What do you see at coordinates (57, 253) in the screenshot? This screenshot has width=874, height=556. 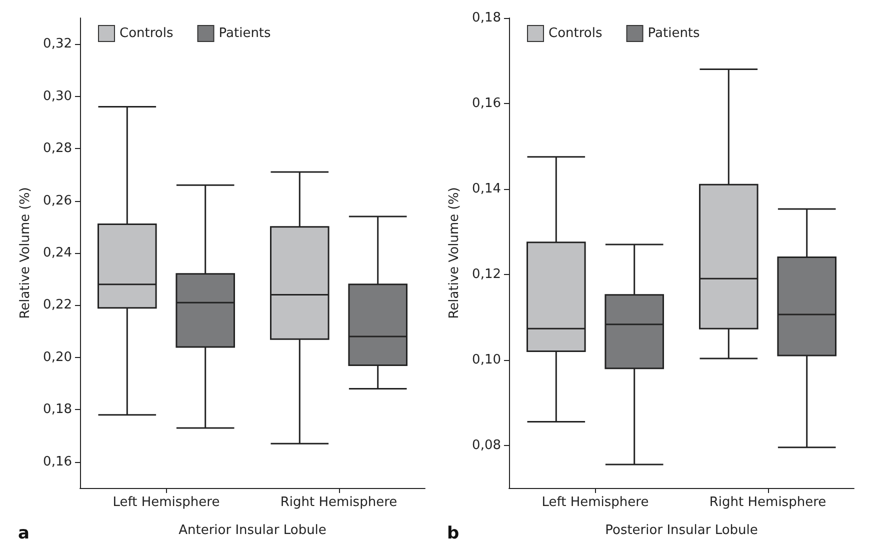 I see `y-tick-label: 0,24` at bounding box center [57, 253].